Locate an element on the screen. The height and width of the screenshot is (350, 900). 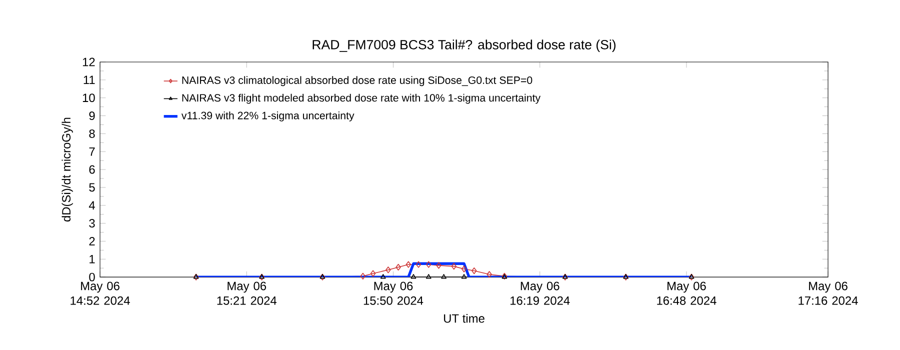
y-tick-label: 7 is located at coordinates (92, 151).